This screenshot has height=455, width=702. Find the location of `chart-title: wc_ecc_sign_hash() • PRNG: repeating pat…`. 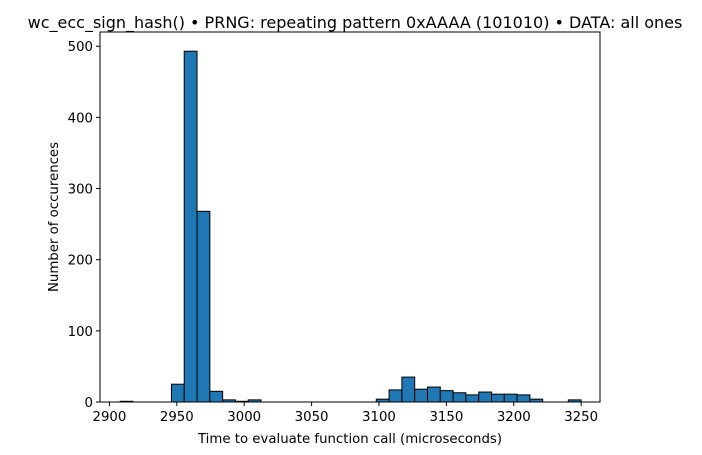

chart-title: wc_ecc_sign_hash() • PRNG: repeating pat… is located at coordinates (355, 23).